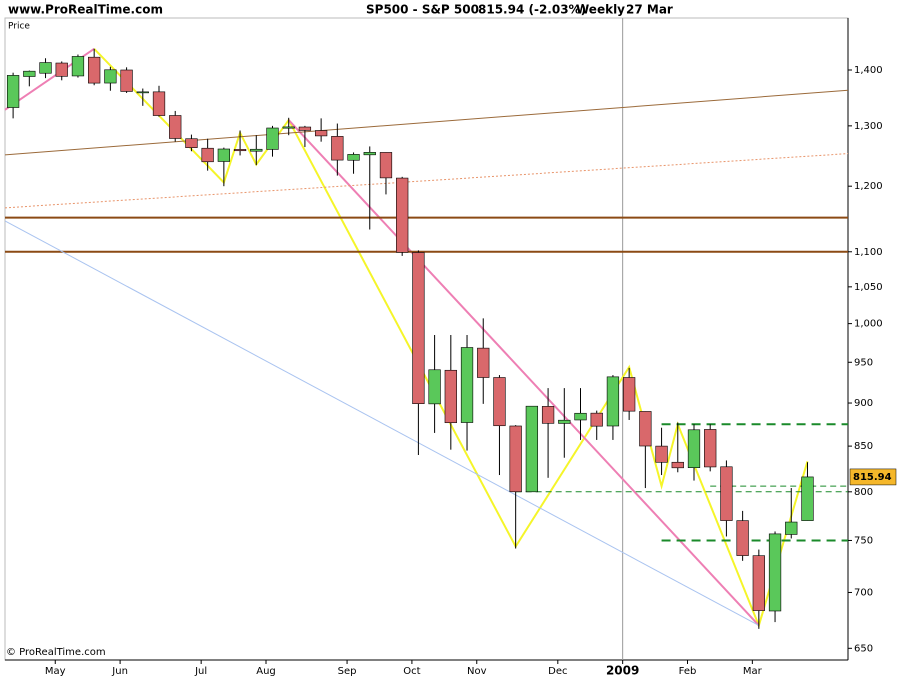 Image resolution: width=900 pixels, height=700 pixels. Describe the element at coordinates (868, 287) in the screenshot. I see `y-tick-label: 1,050` at that location.